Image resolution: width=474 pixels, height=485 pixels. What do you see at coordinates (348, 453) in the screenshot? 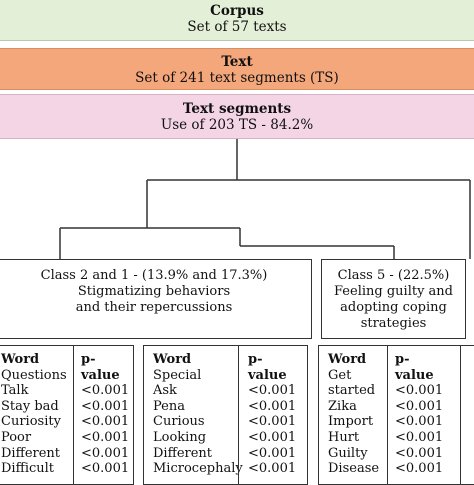
I see `word-cell: Guilty` at bounding box center [348, 453].